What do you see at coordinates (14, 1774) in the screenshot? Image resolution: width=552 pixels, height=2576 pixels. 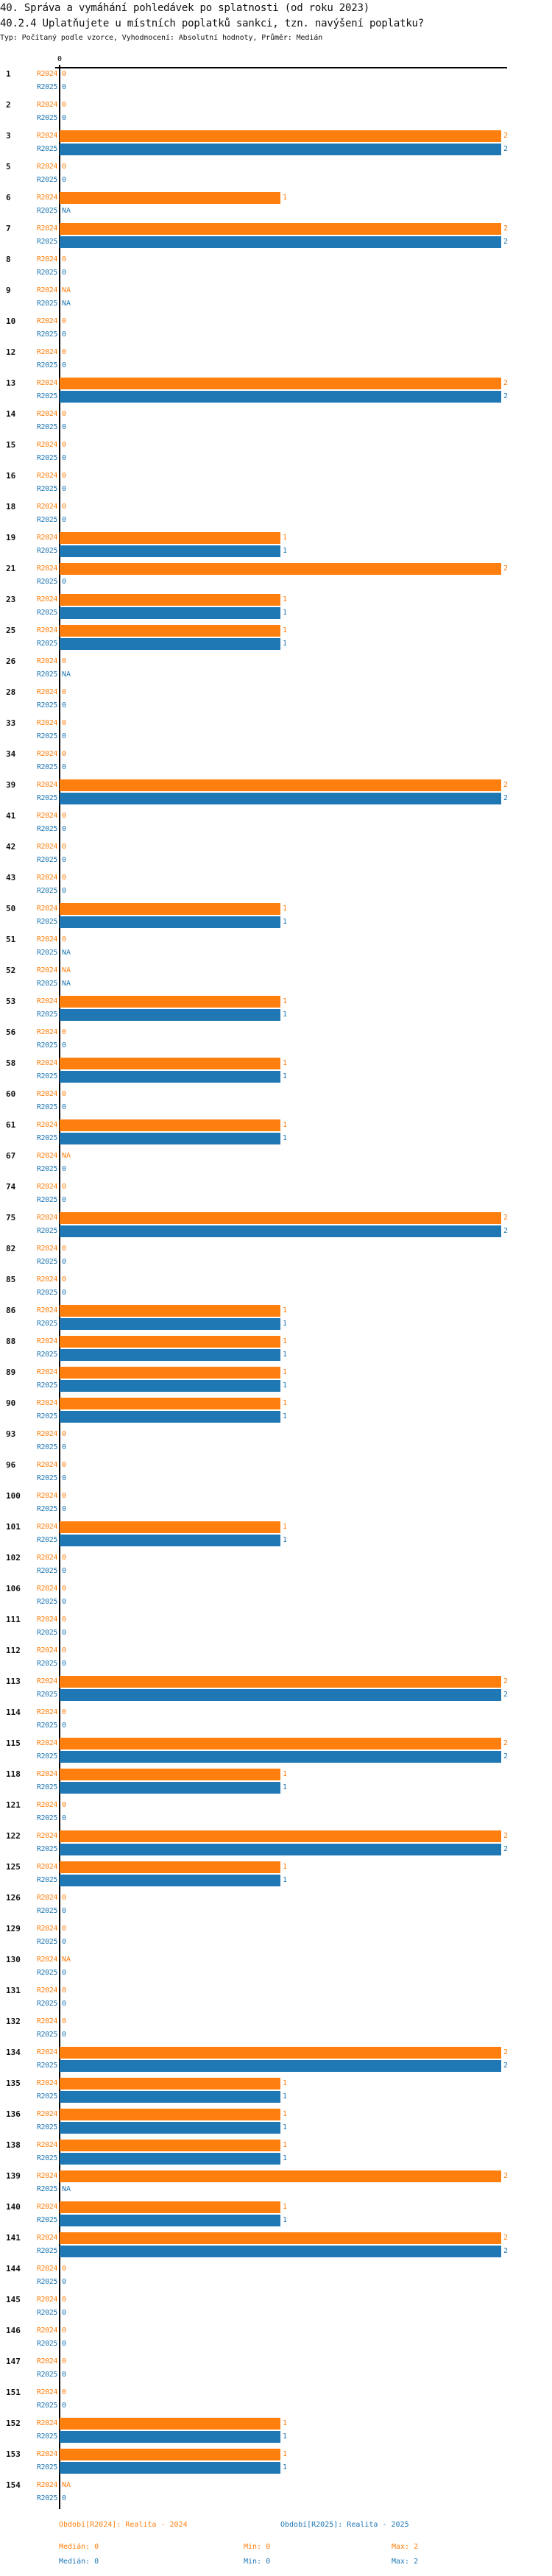 I see `group-label: 118` at bounding box center [14, 1774].